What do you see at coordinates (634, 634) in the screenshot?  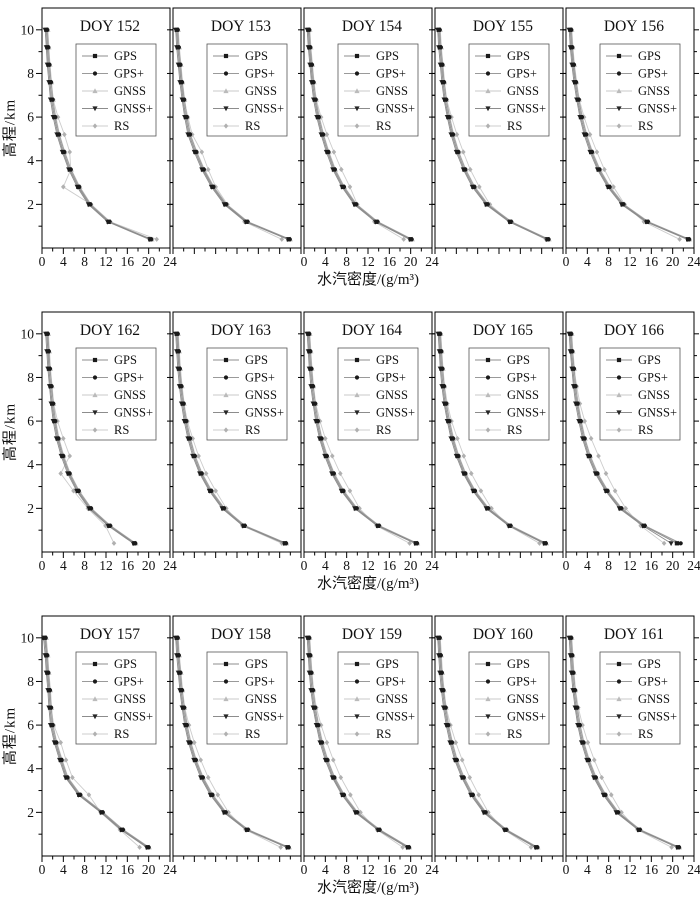 I see `panel-title: DOY 161` at bounding box center [634, 634].